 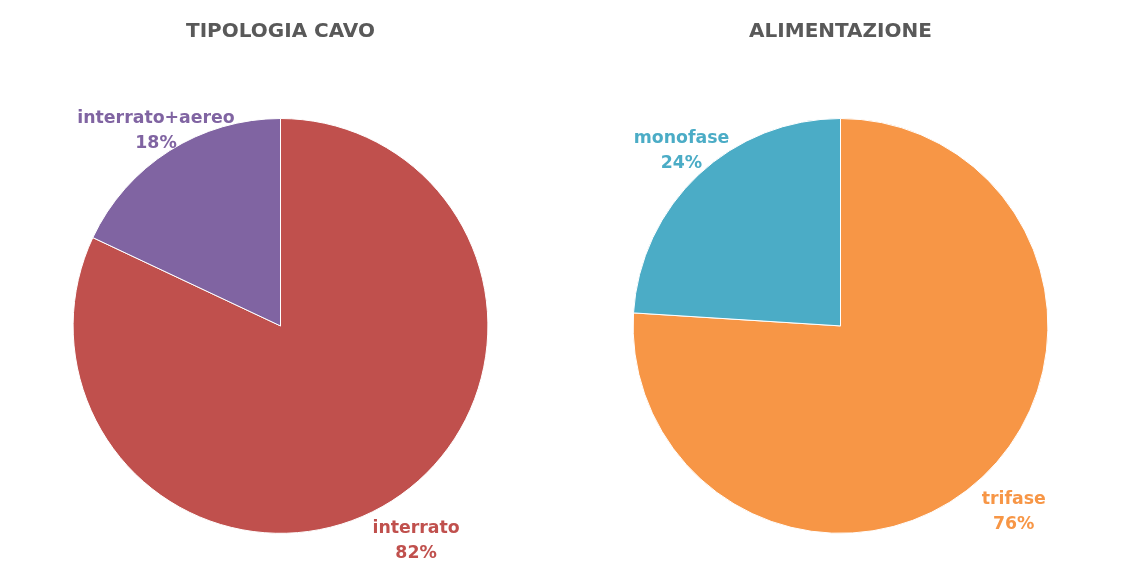 What do you see at coordinates (281, 29) in the screenshot?
I see `chart-title: TIPOLOGIA CAVO` at bounding box center [281, 29].